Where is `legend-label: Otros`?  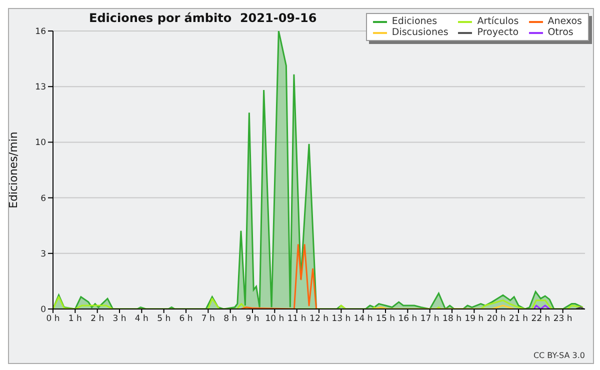
legend-label: Otros is located at coordinates (560, 32).